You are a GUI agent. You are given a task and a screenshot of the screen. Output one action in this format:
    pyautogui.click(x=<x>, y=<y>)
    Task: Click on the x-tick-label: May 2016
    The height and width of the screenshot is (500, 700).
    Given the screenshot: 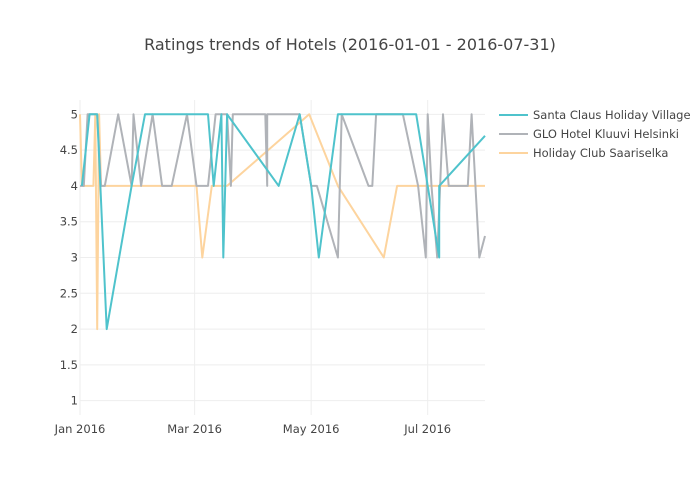 What is the action you would take?
    pyautogui.click(x=311, y=429)
    